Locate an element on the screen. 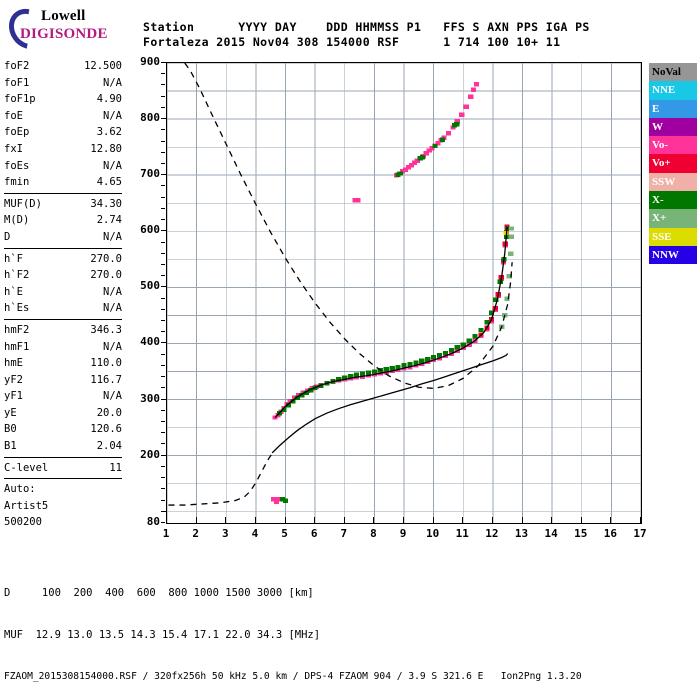  legend-item-x: X+ is located at coordinates (673, 218).